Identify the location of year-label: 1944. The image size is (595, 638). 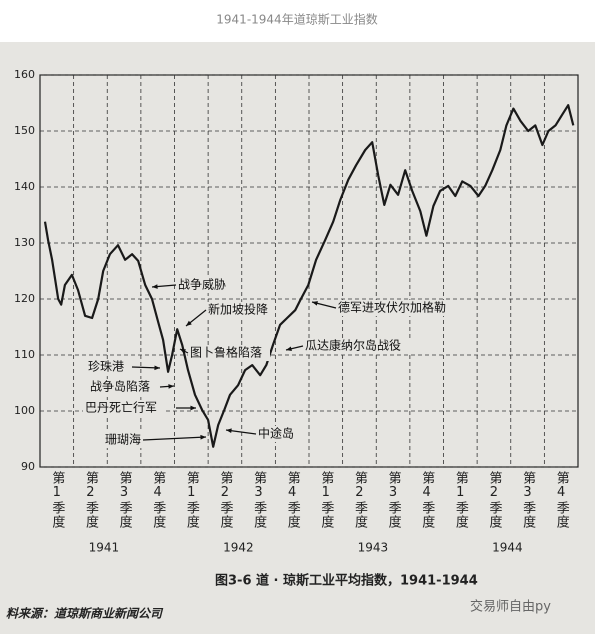
(507, 548).